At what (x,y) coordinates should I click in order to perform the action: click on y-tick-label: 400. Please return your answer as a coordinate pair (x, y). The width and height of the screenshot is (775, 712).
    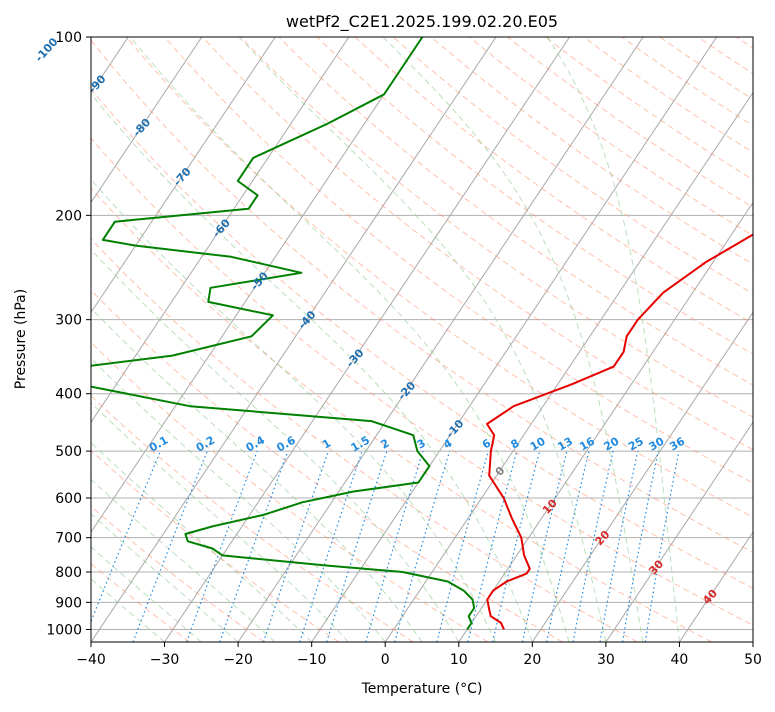
    Looking at the image, I should click on (68, 395).